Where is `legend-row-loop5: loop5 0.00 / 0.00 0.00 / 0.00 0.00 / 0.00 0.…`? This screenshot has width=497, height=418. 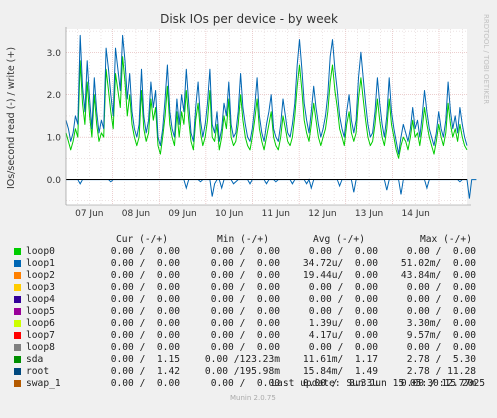 legend-row-loop5: loop5 0.00 / 0.00 0.00 / 0.00 0.00 / 0.00 0.… is located at coordinates (248, 312).